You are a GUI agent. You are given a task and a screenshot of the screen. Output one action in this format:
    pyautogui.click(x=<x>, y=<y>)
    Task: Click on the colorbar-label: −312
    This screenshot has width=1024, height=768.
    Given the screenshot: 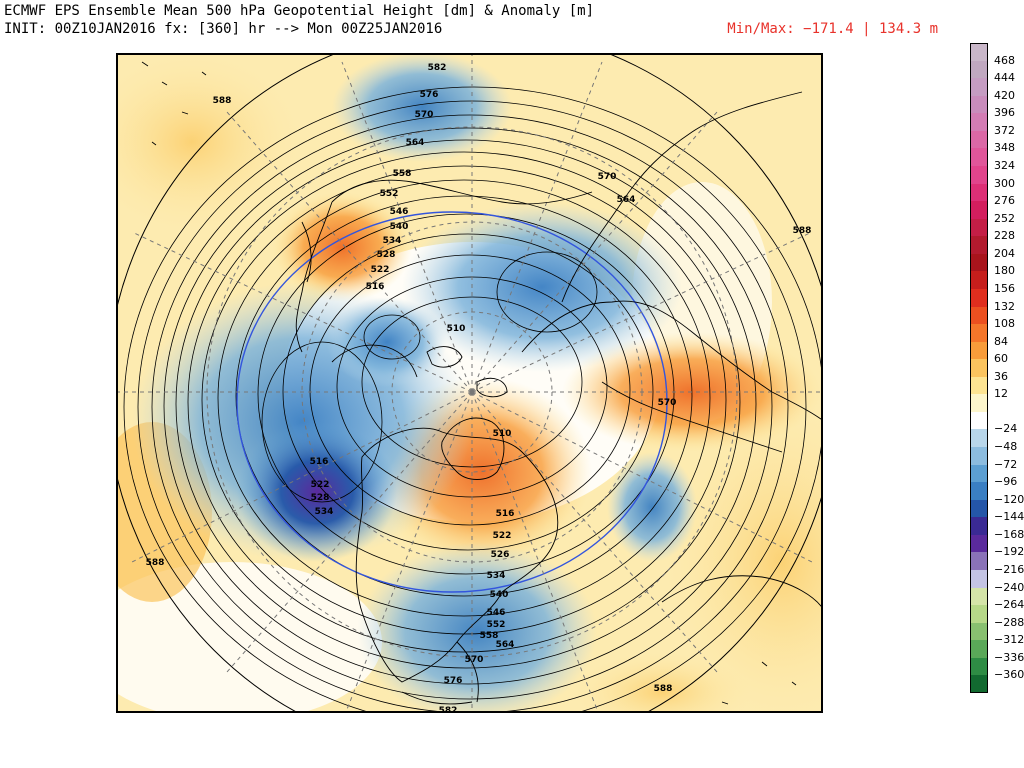 What is the action you would take?
    pyautogui.click(x=1009, y=640)
    